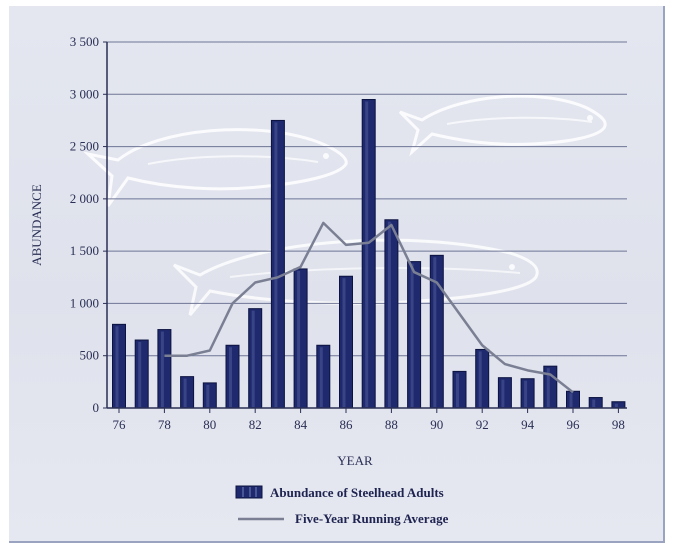 This screenshot has width=675, height=550. What do you see at coordinates (618, 424) in the screenshot?
I see `x-tick-label: 98` at bounding box center [618, 424].